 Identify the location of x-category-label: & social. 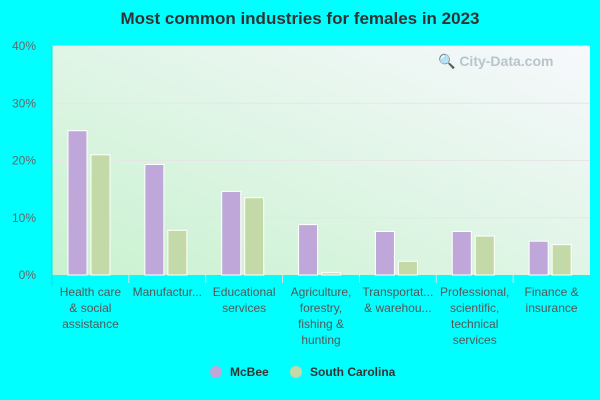
(90, 308).